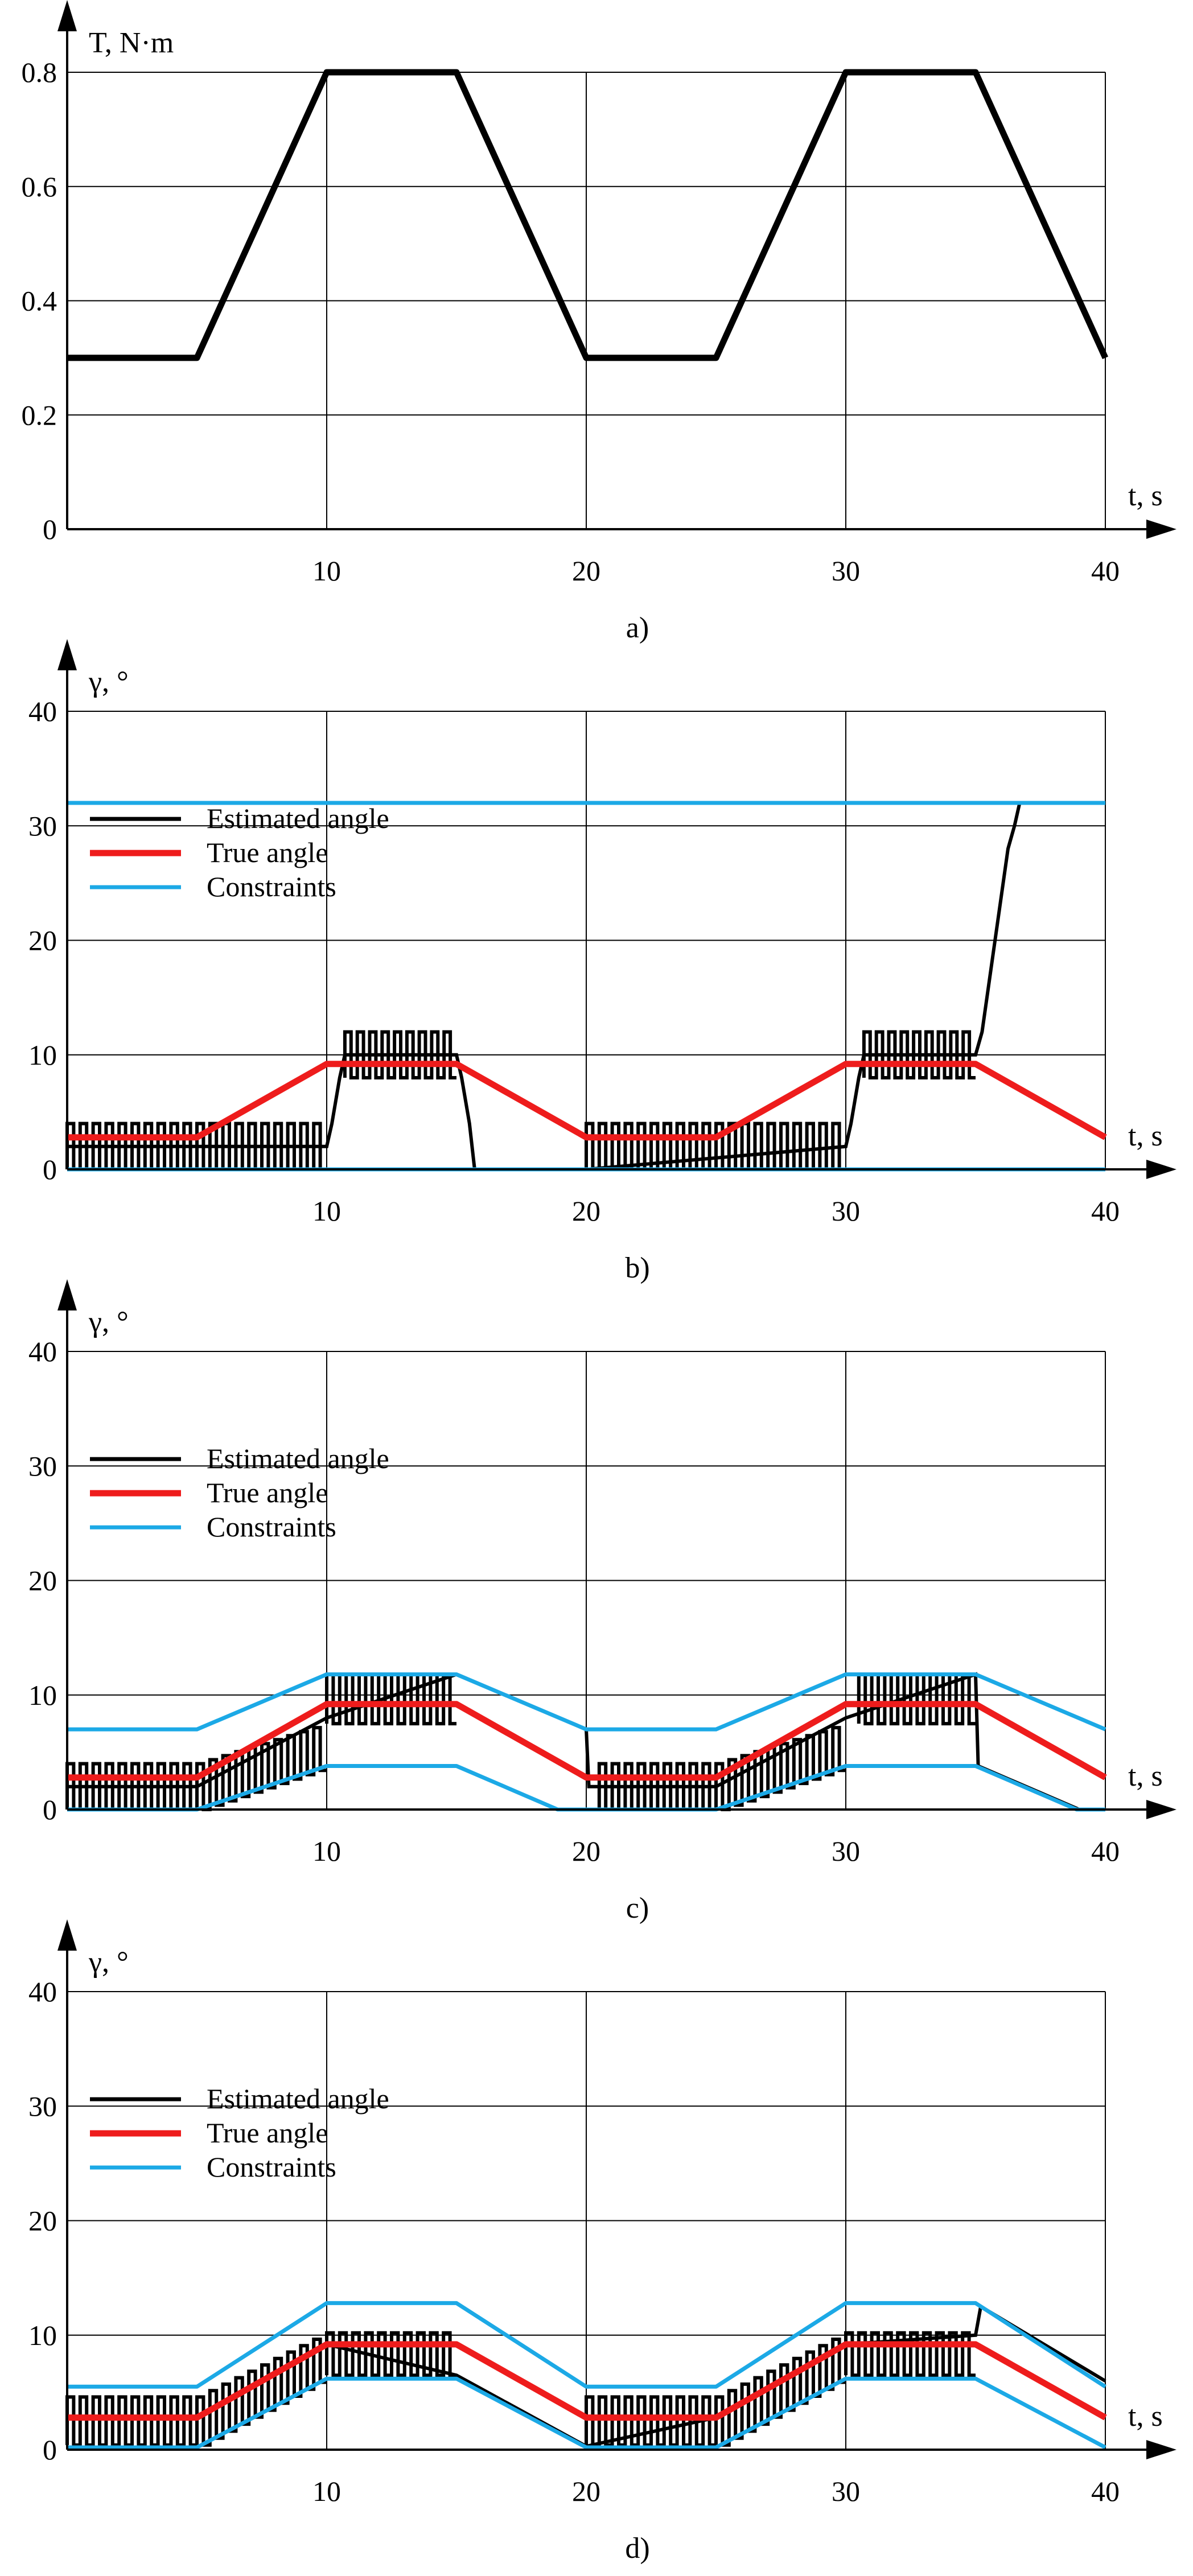  What do you see at coordinates (39, 72) in the screenshot?
I see `y-tick-label: 0.8` at bounding box center [39, 72].